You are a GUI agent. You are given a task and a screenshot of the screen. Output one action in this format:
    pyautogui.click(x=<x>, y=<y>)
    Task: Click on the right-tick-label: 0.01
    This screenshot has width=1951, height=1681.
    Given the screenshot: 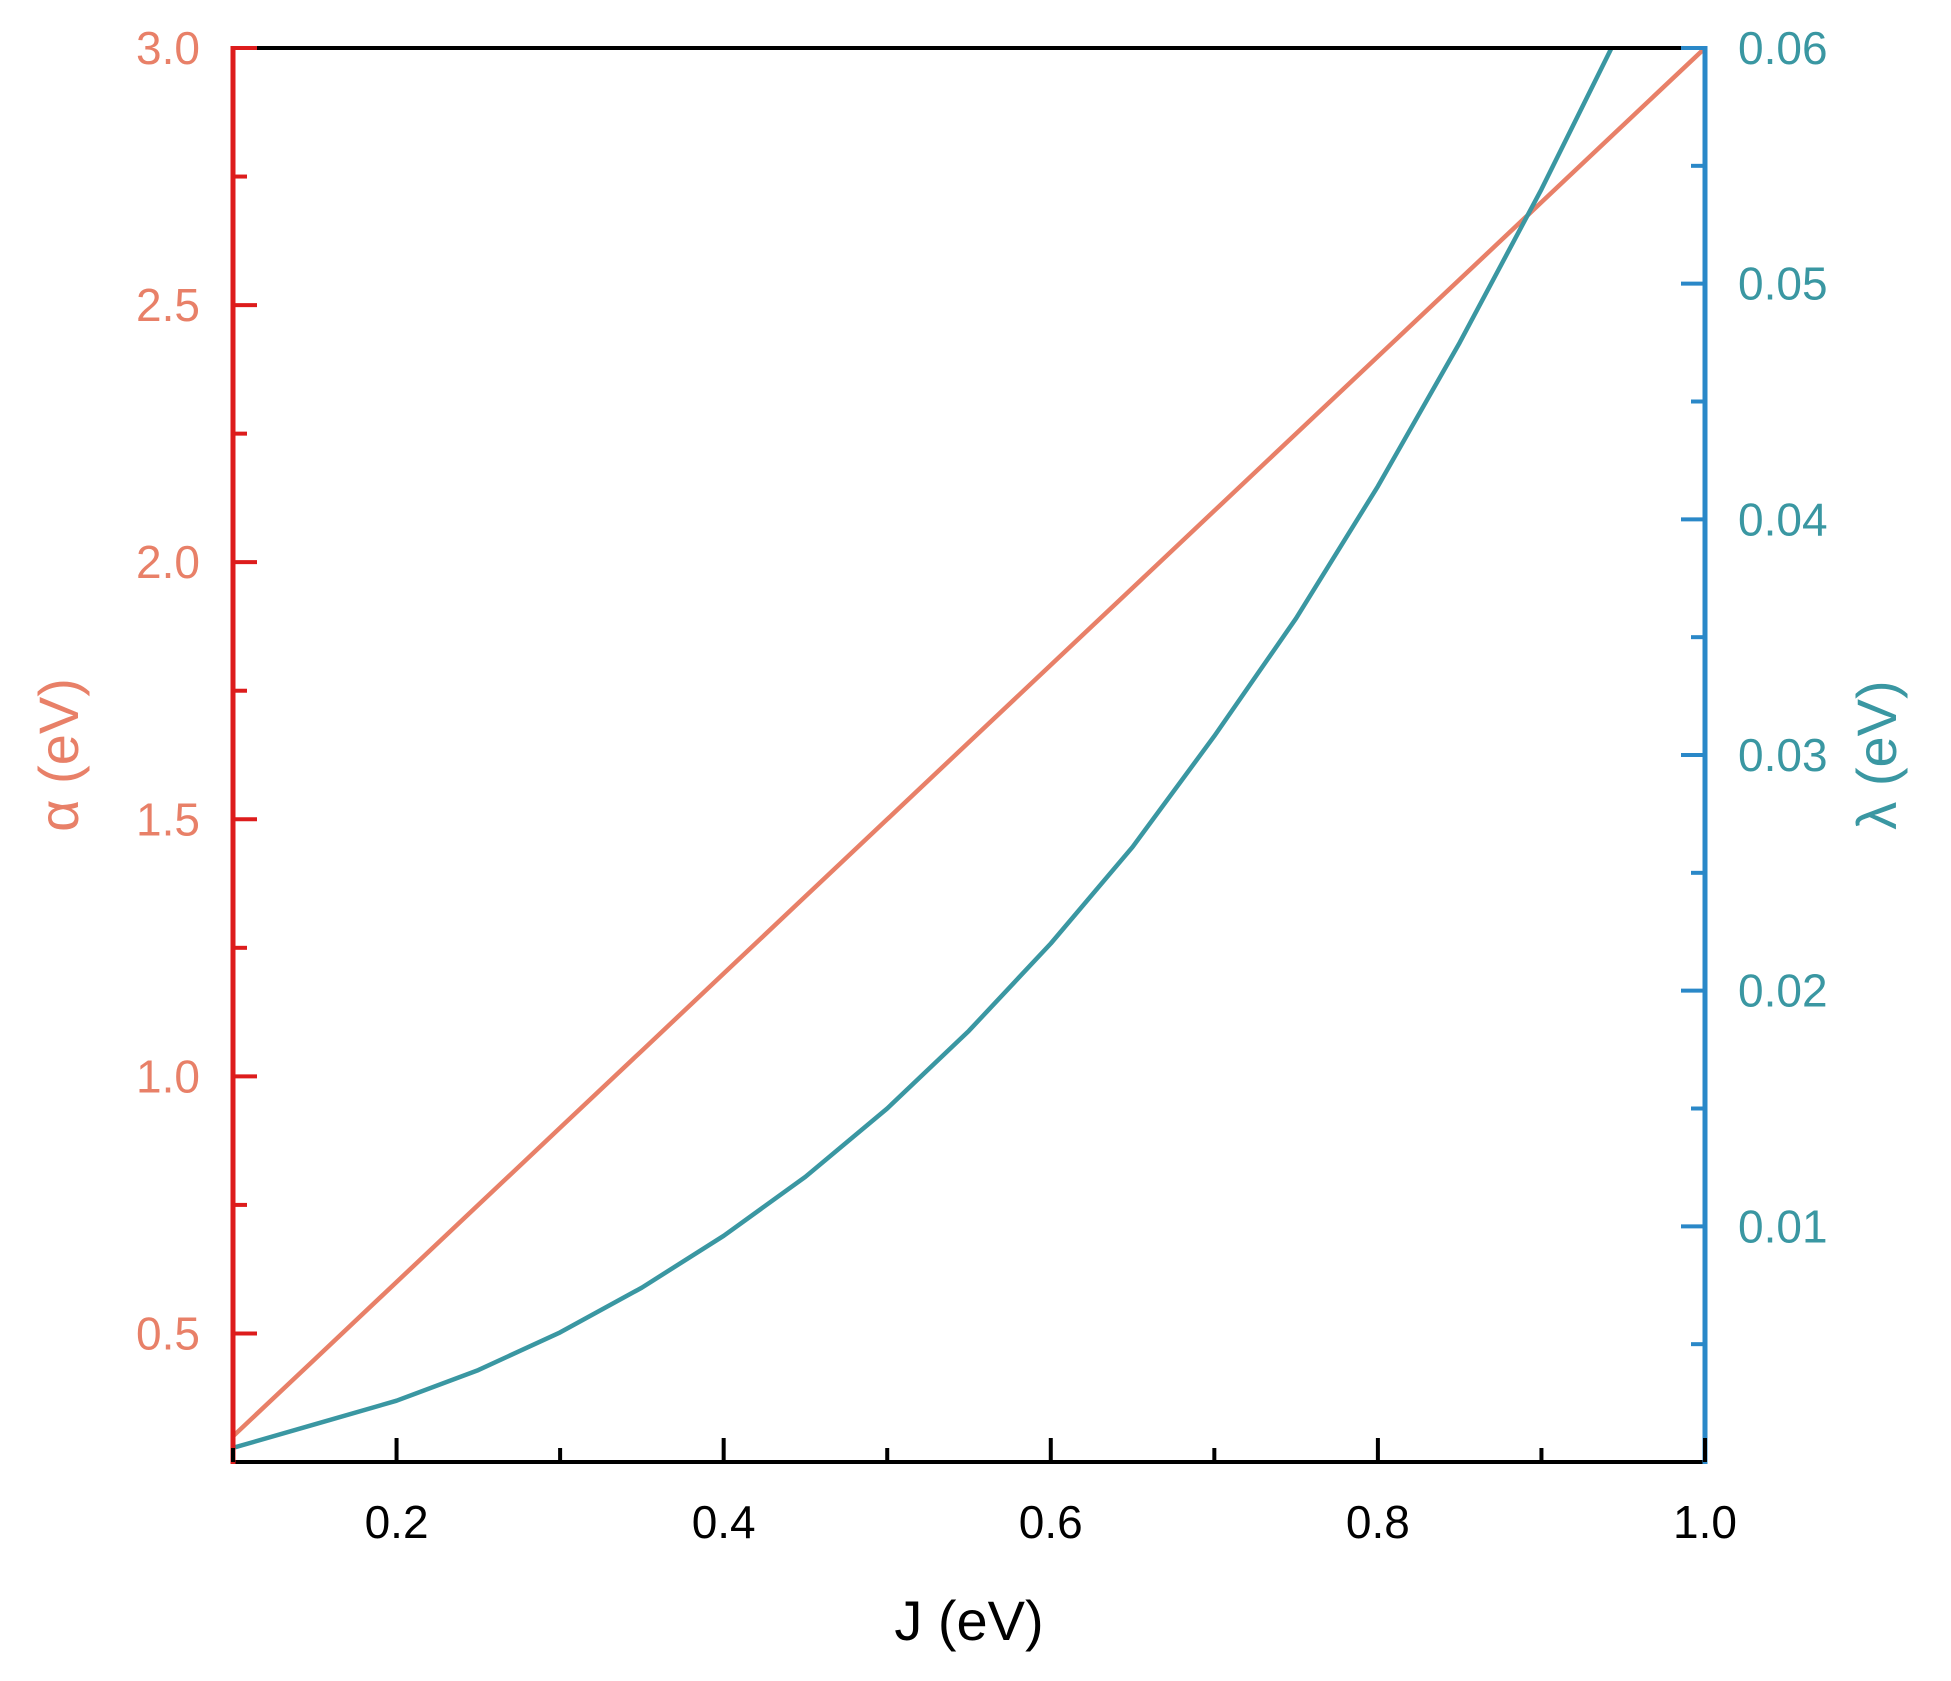 What is the action you would take?
    pyautogui.click(x=1783, y=1226)
    